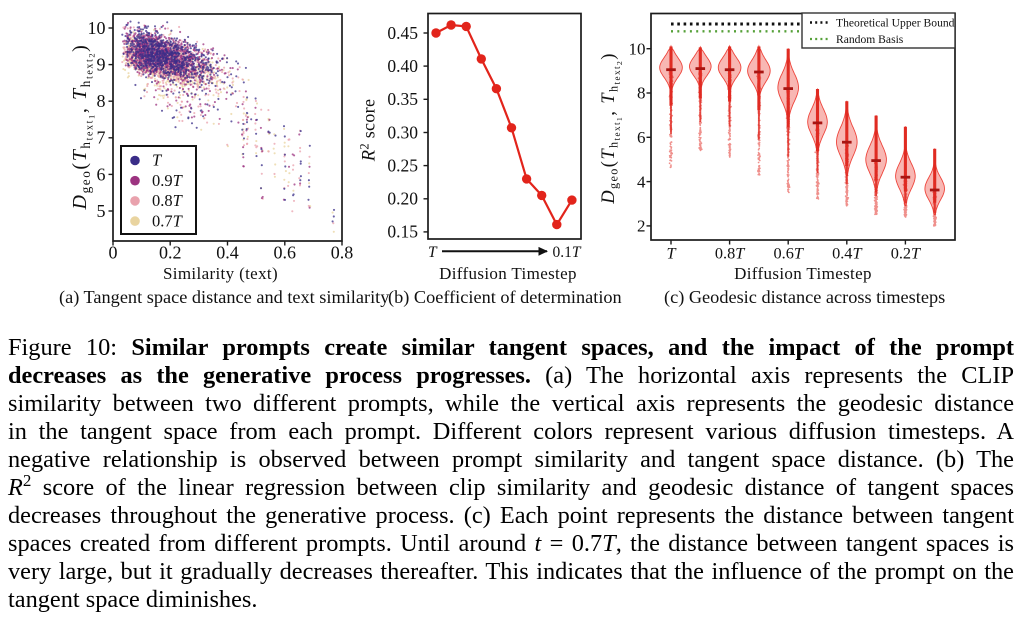 The height and width of the screenshot is (618, 1024). What do you see at coordinates (402, 66) in the screenshot?
I see `svg-text: 0.40` at bounding box center [402, 66].